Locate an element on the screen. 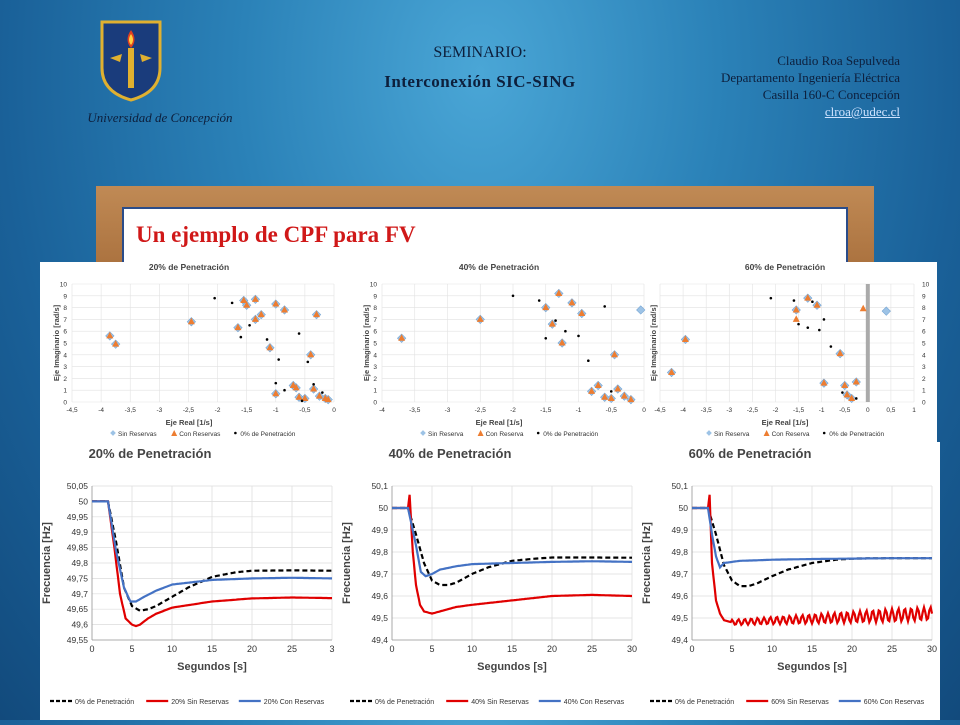 This screenshot has width=960, height=725. y-tick-label: 10 is located at coordinates (926, 285).